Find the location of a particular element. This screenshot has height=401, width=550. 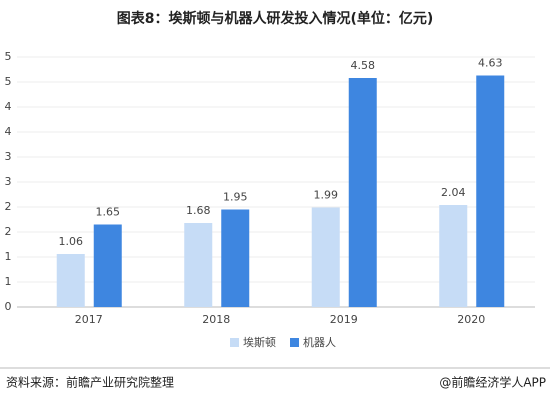

x-tick-label: 2019 is located at coordinates (344, 319).